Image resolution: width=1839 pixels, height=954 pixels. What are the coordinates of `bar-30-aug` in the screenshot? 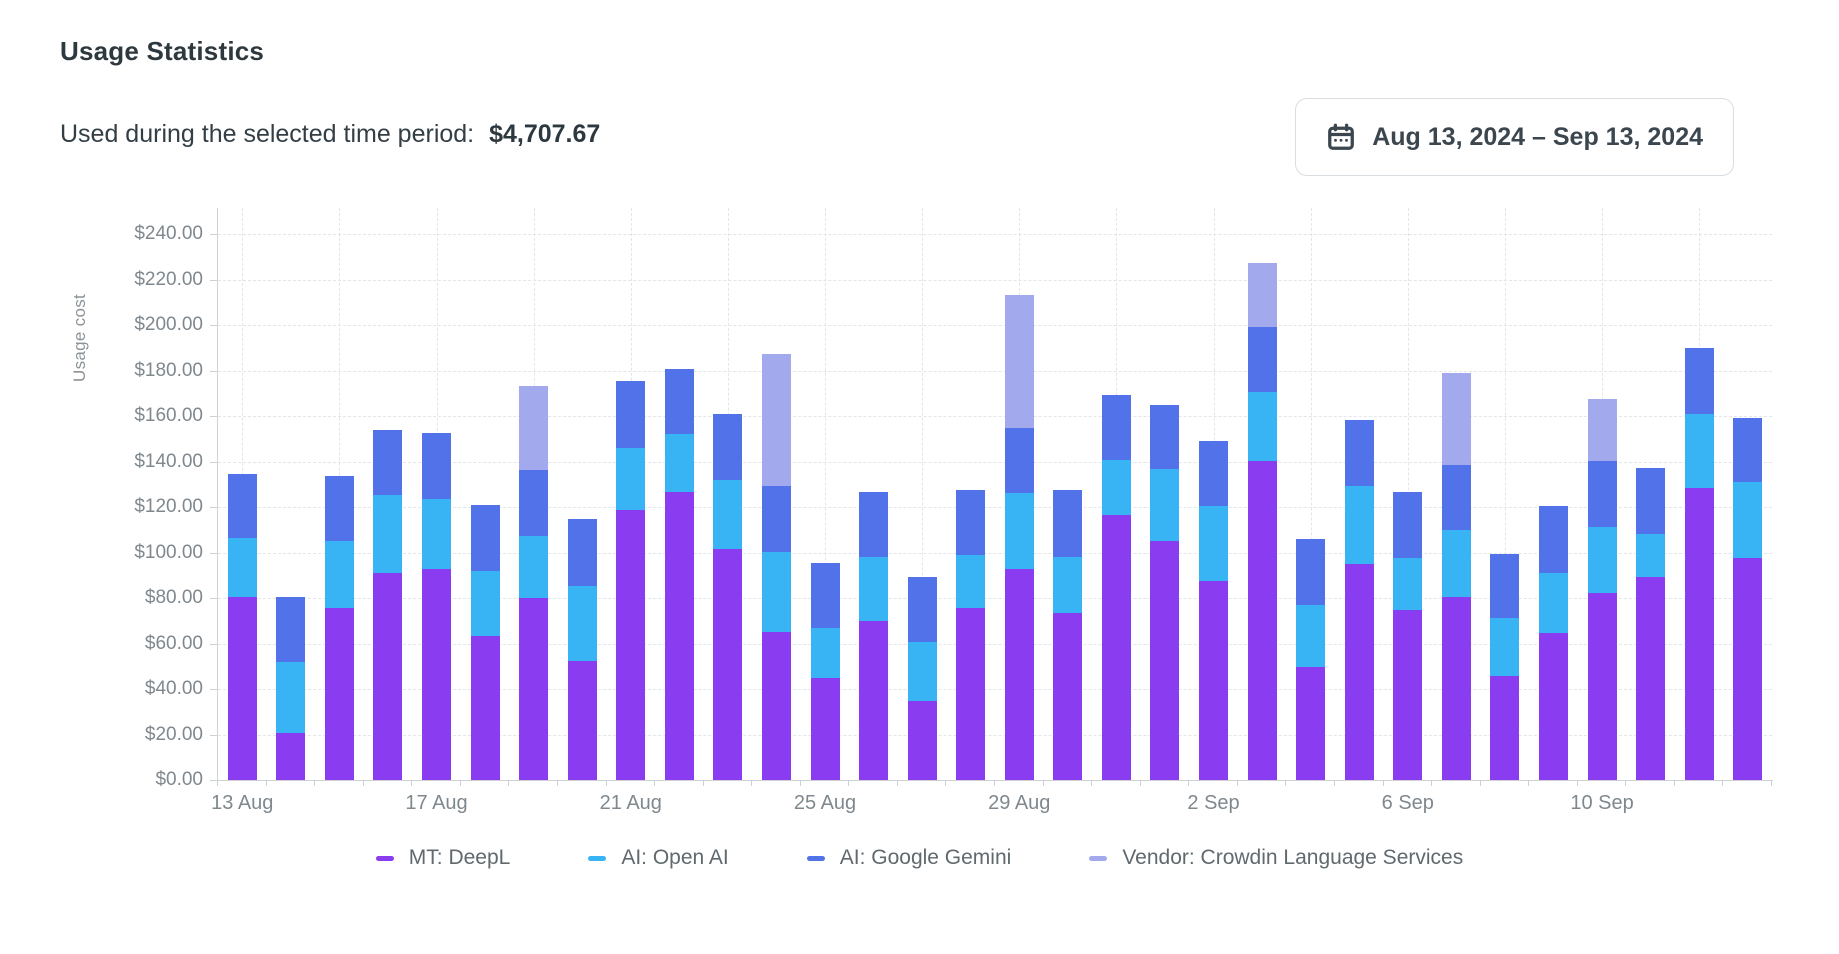 It's located at (1068, 634).